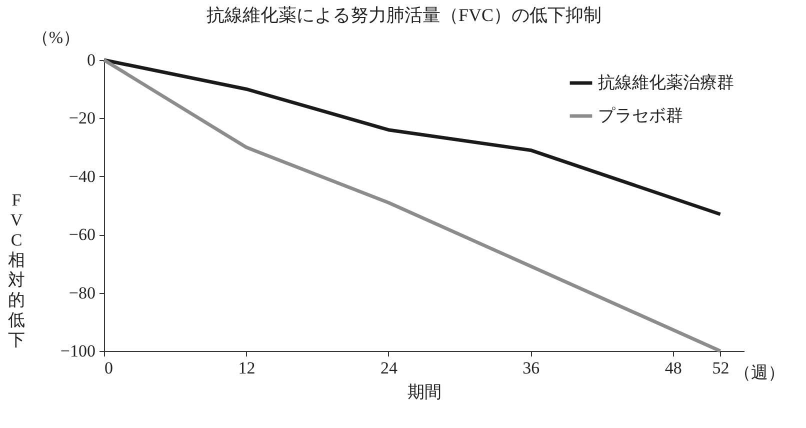  What do you see at coordinates (247, 368) in the screenshot?
I see `x-tick-label: 12` at bounding box center [247, 368].